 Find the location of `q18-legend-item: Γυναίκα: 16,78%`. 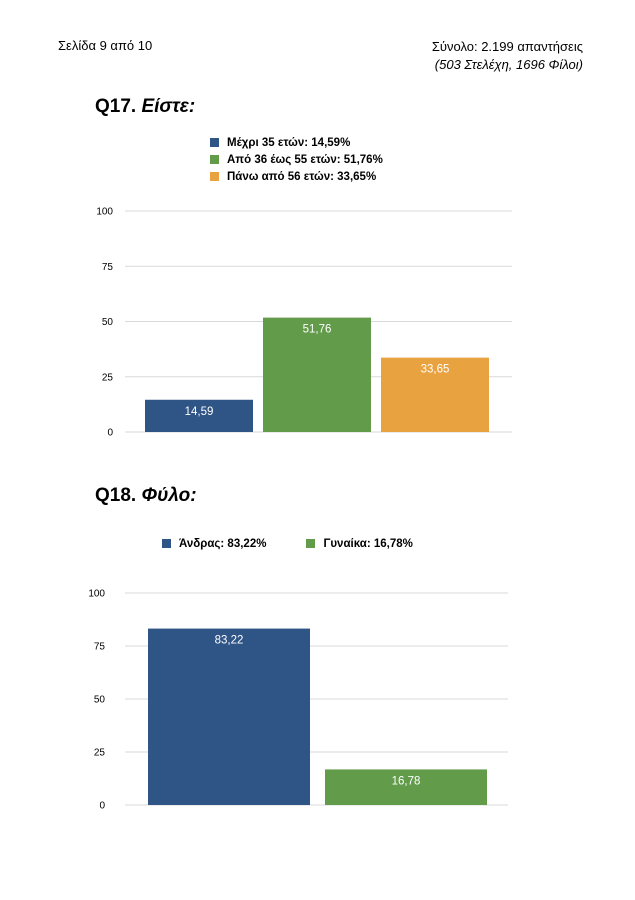

q18-legend-item: Γυναίκα: 16,78% is located at coordinates (359, 543).